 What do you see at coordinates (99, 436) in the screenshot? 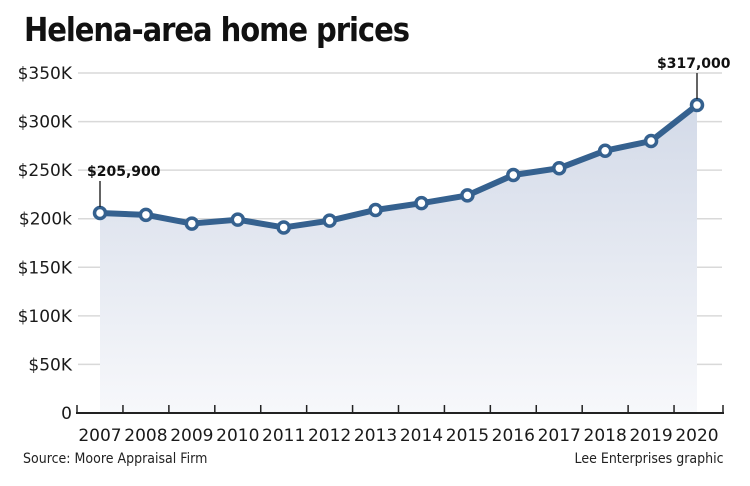
I see `x-tick-label: 2007` at bounding box center [99, 436].